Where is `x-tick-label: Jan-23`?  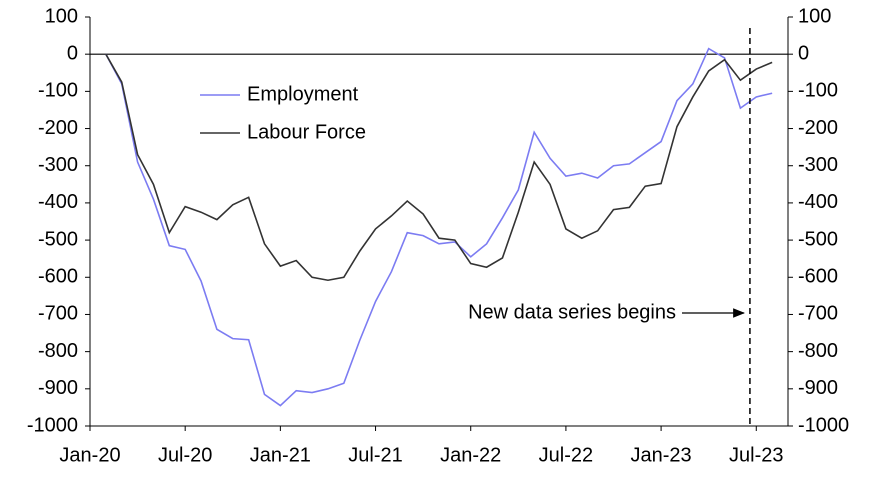 x-tick-label: Jan-23 is located at coordinates (661, 455).